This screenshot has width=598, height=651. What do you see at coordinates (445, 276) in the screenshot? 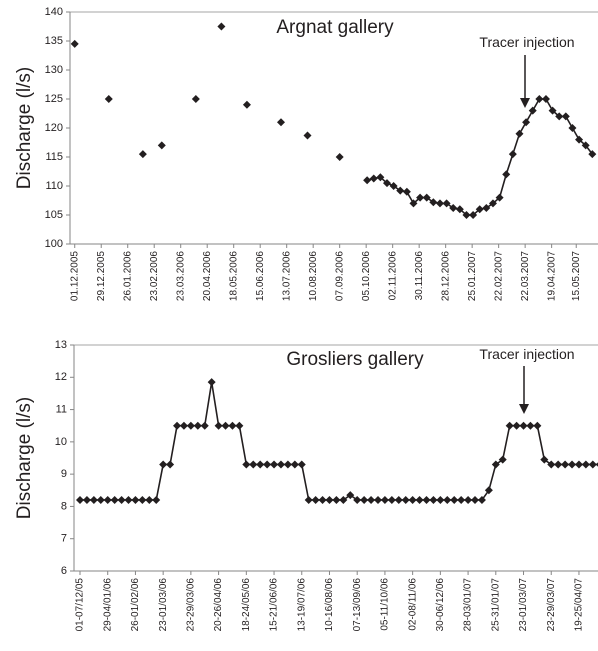
I see `x-tick-label: 28.12.2006` at bounding box center [445, 276].